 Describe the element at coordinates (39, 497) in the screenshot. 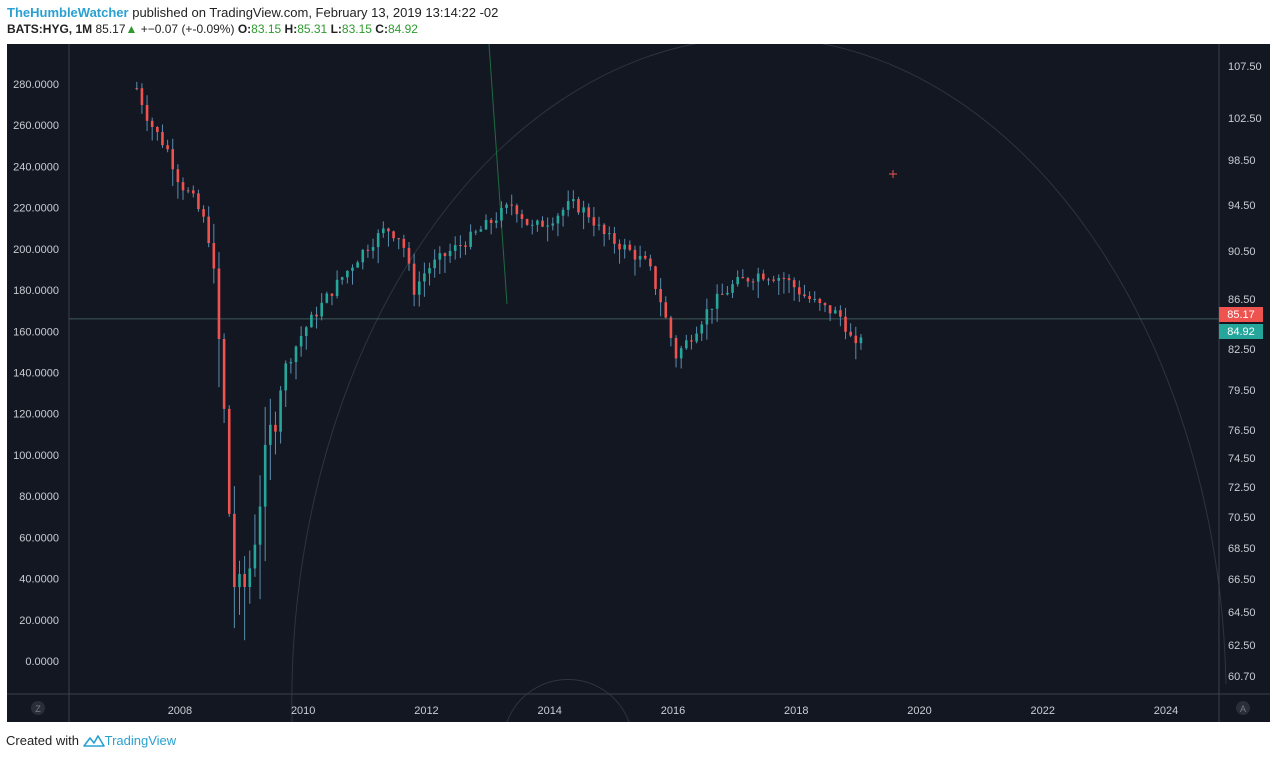

I see `left-tick-label: 80.0000` at that location.